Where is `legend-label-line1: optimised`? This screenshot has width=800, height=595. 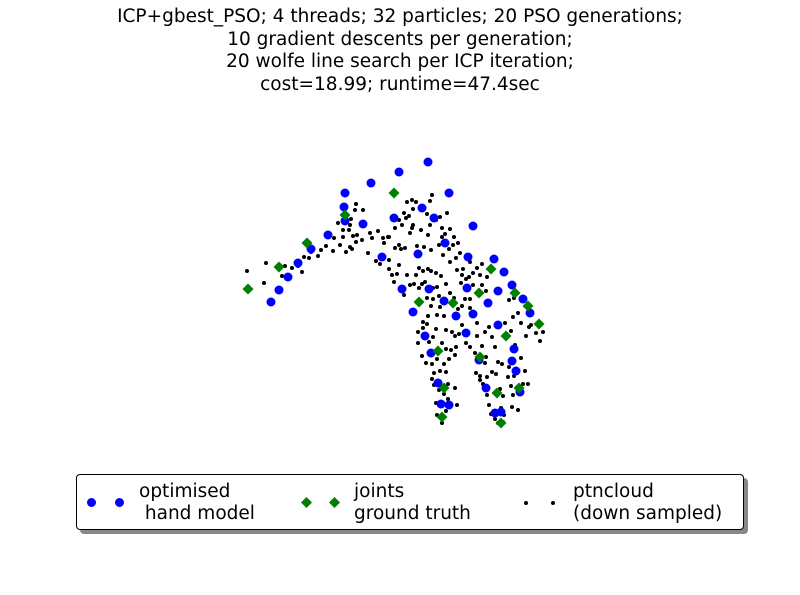
legend-label-line1: optimised is located at coordinates (185, 491).